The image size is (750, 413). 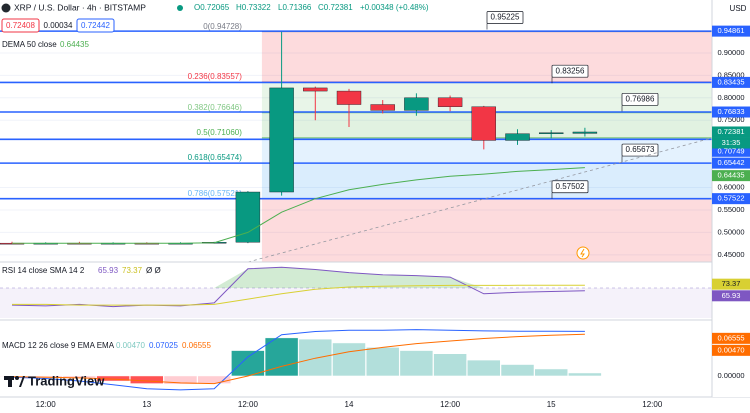 I want to click on level-axis-label: 0.94861, so click(x=730, y=30).